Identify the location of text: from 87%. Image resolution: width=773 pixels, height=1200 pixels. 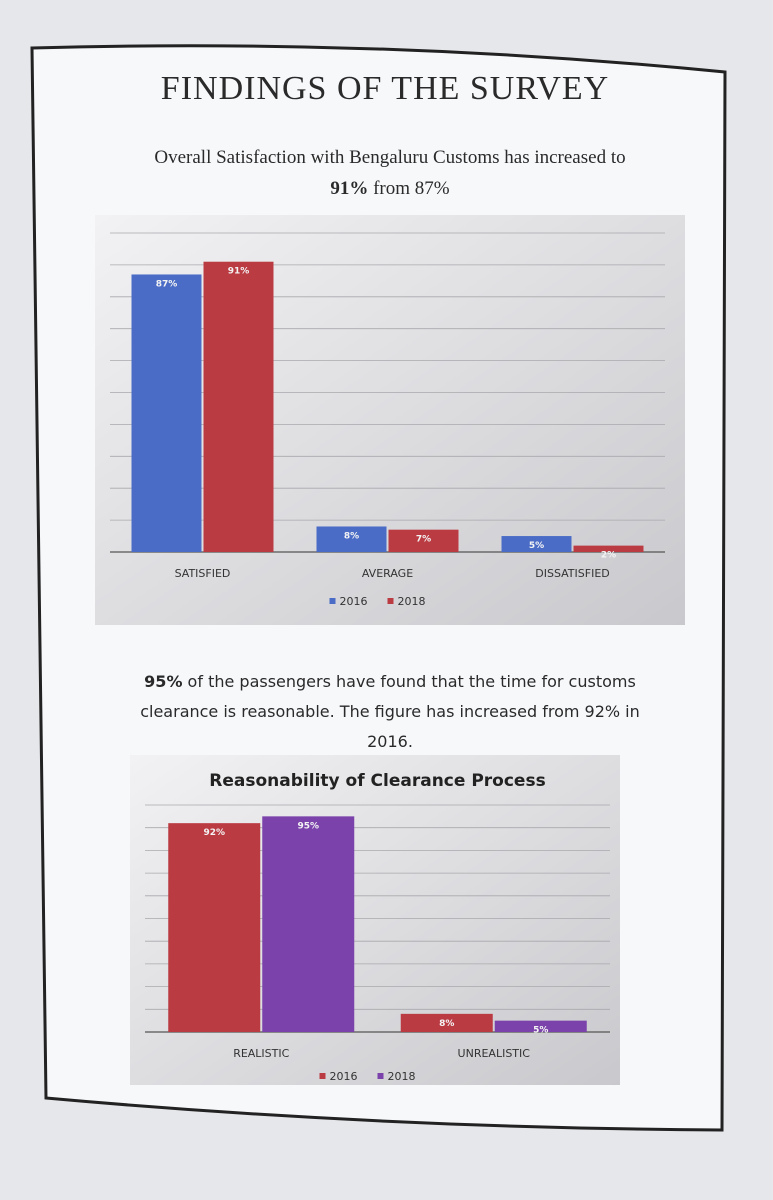
(409, 188).